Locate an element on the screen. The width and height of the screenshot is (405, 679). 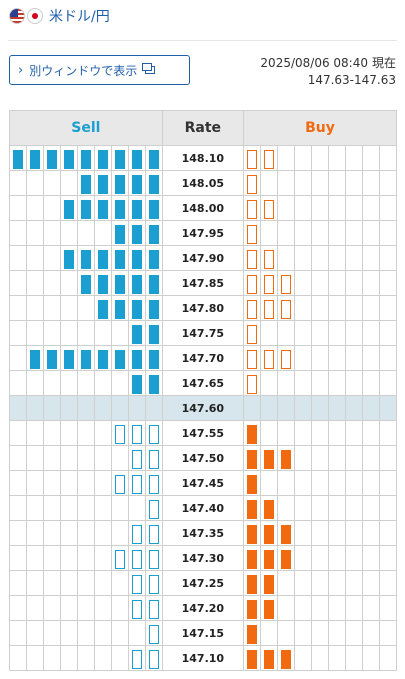
external-window-icon is located at coordinates (150, 70).